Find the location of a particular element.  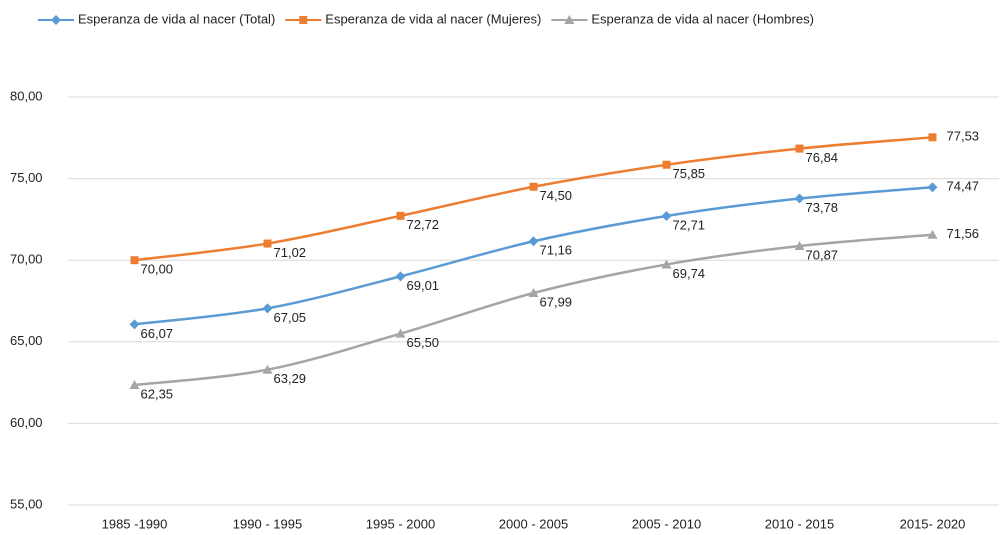

y-tick-label: 75,00 is located at coordinates (26, 177).